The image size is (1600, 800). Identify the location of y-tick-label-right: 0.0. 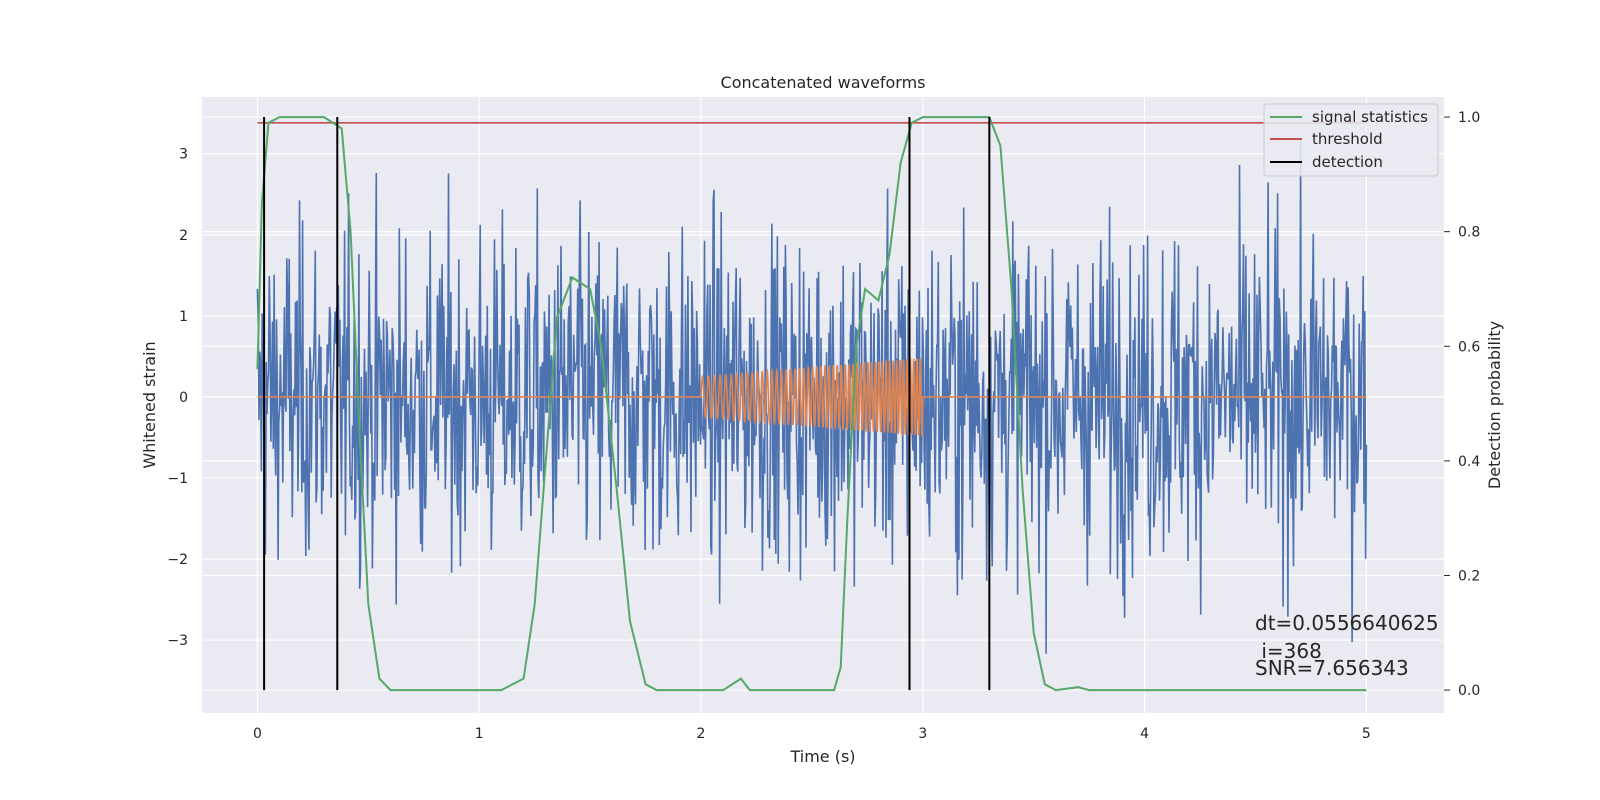
(1469, 691).